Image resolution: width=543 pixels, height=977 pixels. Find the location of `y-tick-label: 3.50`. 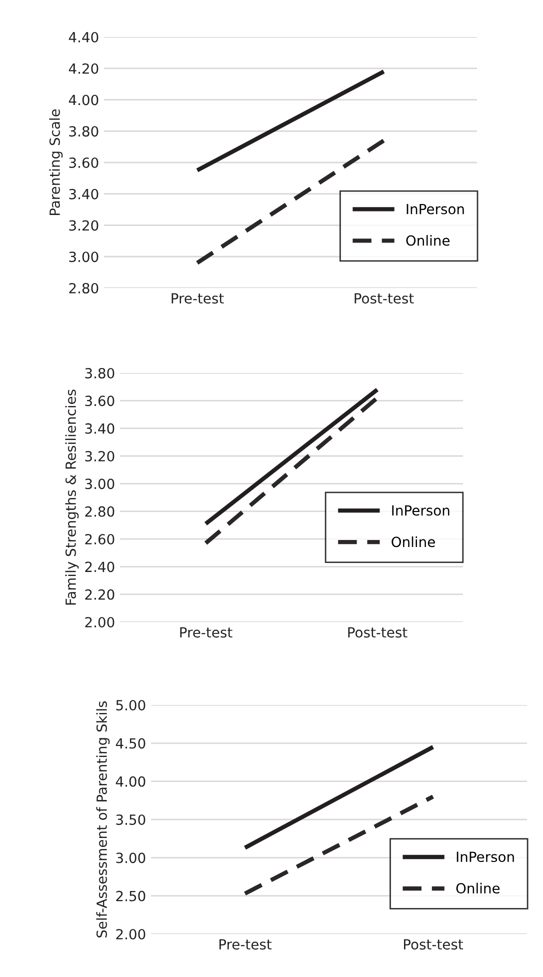

y-tick-label: 3.50 is located at coordinates (131, 819).